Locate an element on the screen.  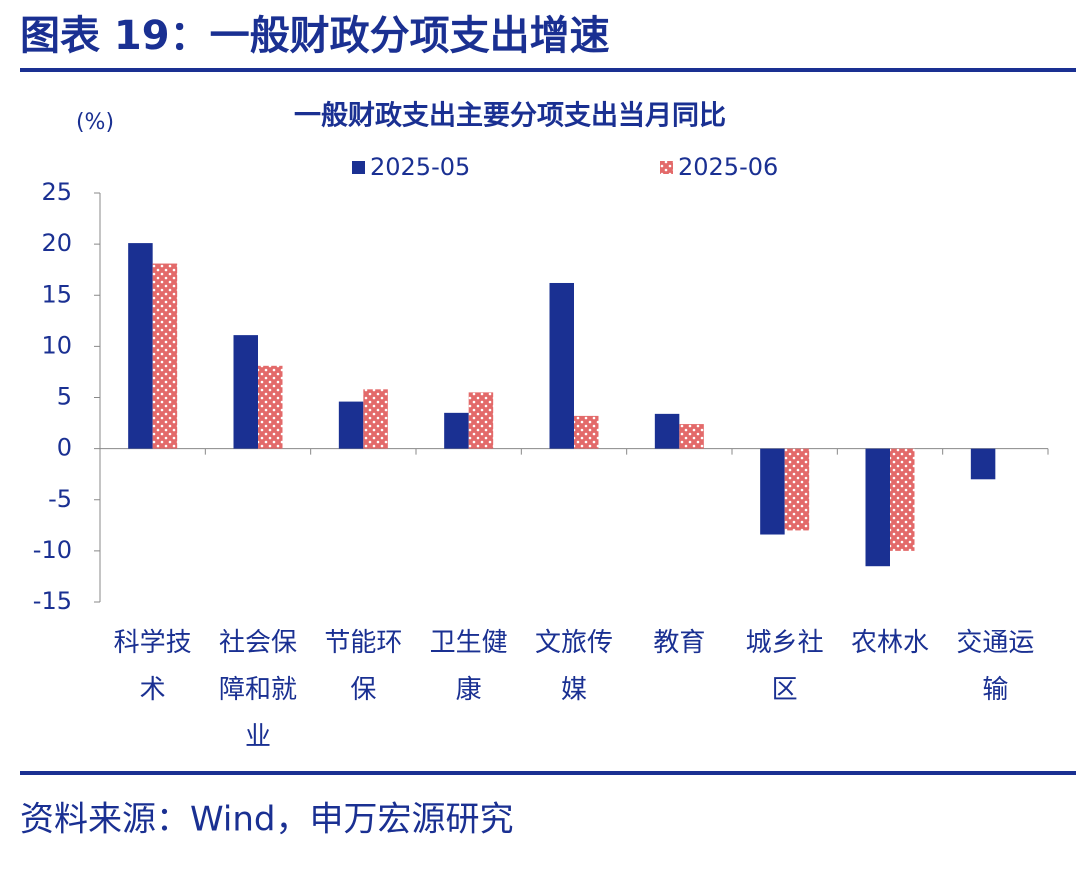
y-tick-label: 10 is located at coordinates (56, 345).